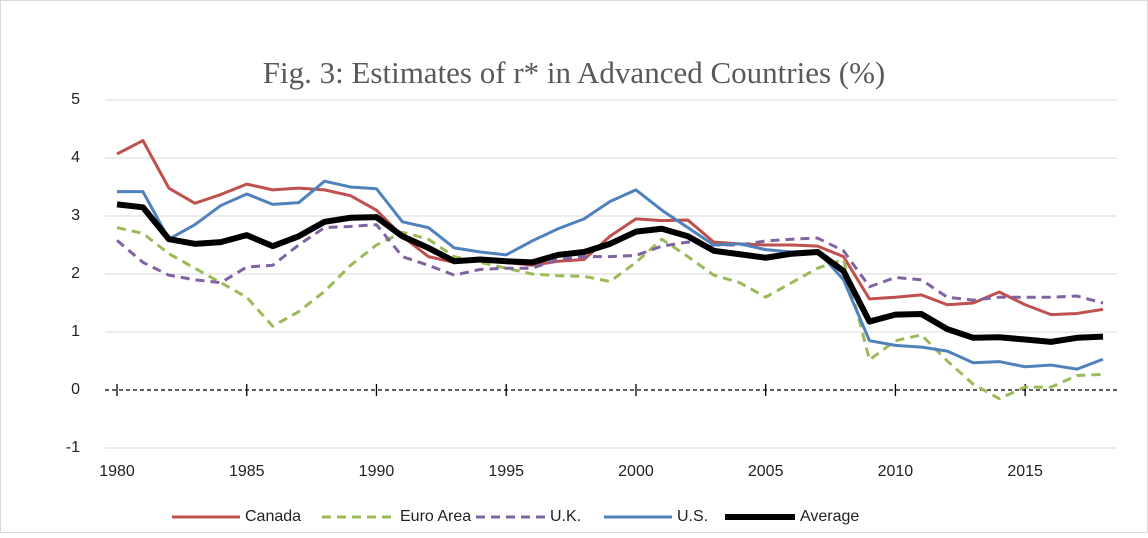 This screenshot has height=538, width=1148. Describe the element at coordinates (75, 157) in the screenshot. I see `y-tick-label: 4` at that location.